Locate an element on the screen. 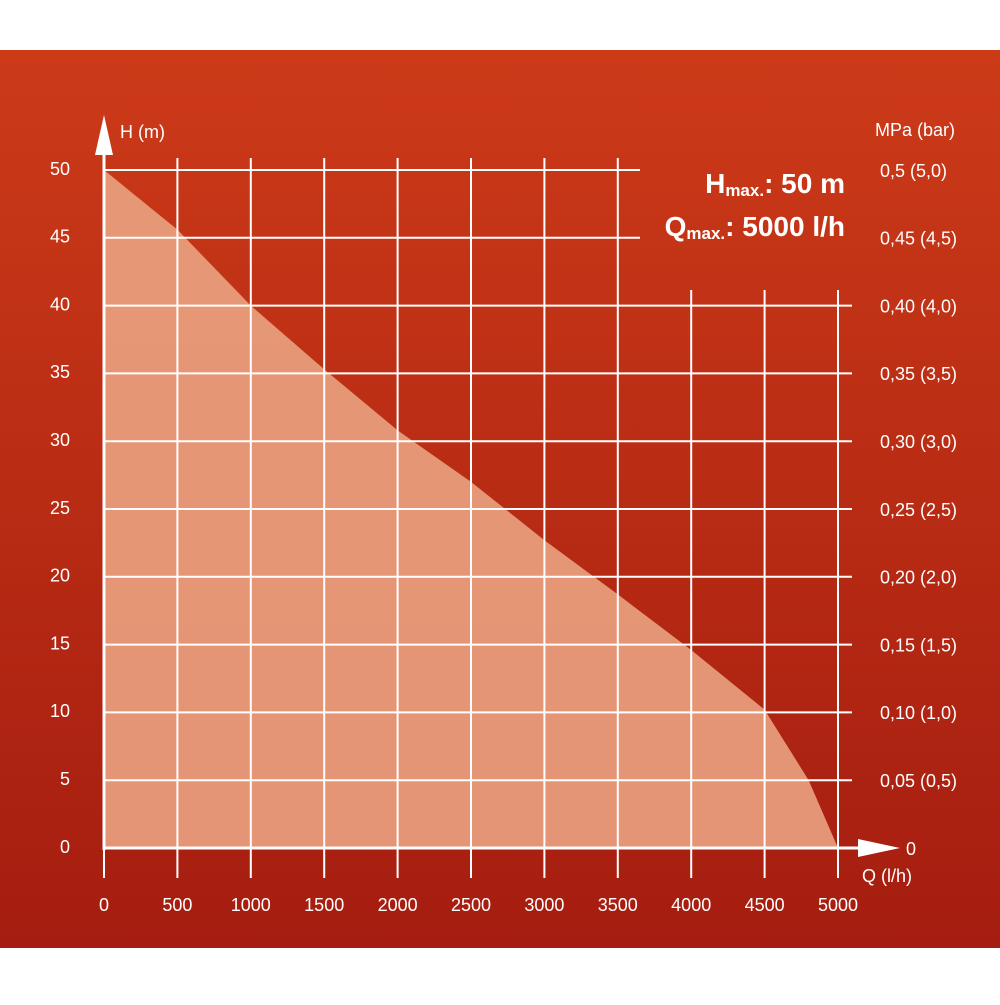  y2-tick-label: 0,40 (4,0) is located at coordinates (918, 306).